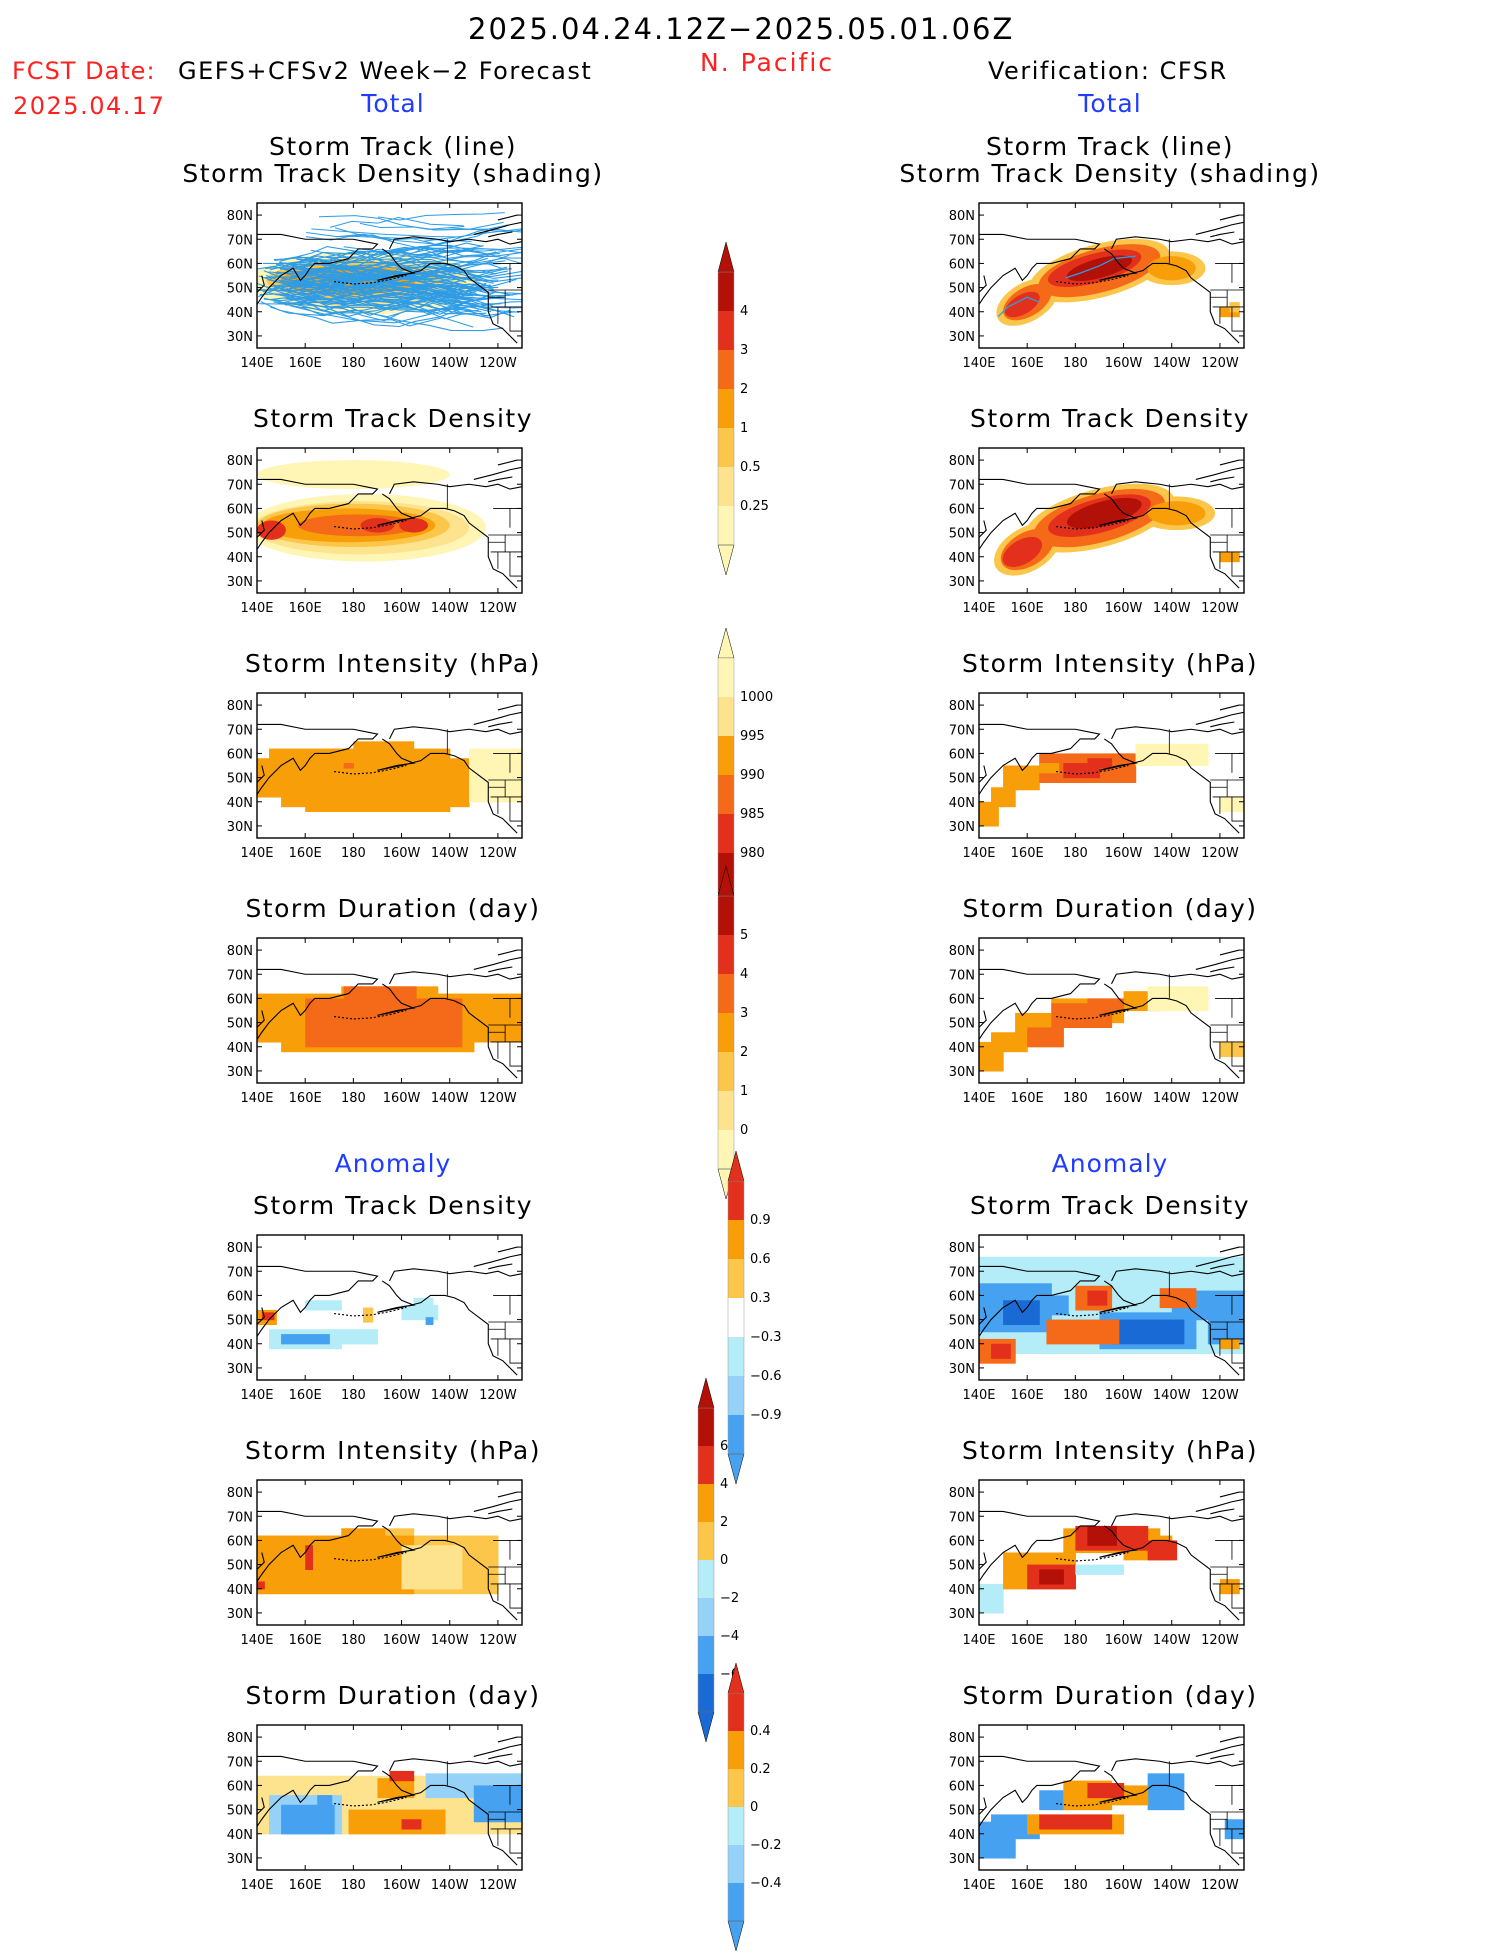 Image resolution: width=1487 pixels, height=1955 pixels. What do you see at coordinates (392, 418) in the screenshot?
I see `panel-title-fc-density: Storm Track Density` at bounding box center [392, 418].